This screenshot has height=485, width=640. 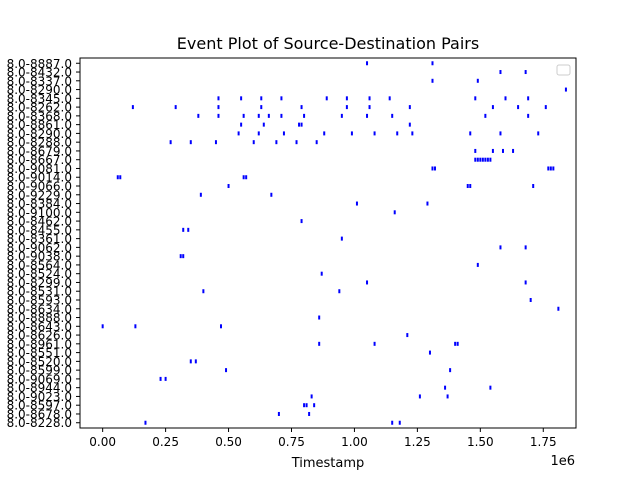 What do you see at coordinates (39, 414) in the screenshot?
I see `y-tick-label: 8.0-8678.0` at bounding box center [39, 414].